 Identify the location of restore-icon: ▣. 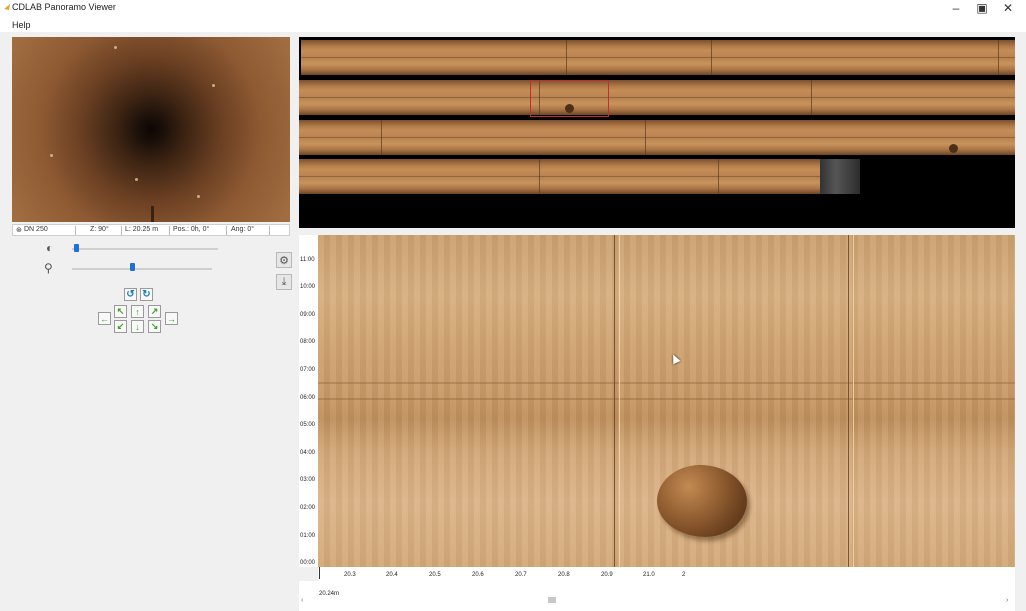
(982, 8).